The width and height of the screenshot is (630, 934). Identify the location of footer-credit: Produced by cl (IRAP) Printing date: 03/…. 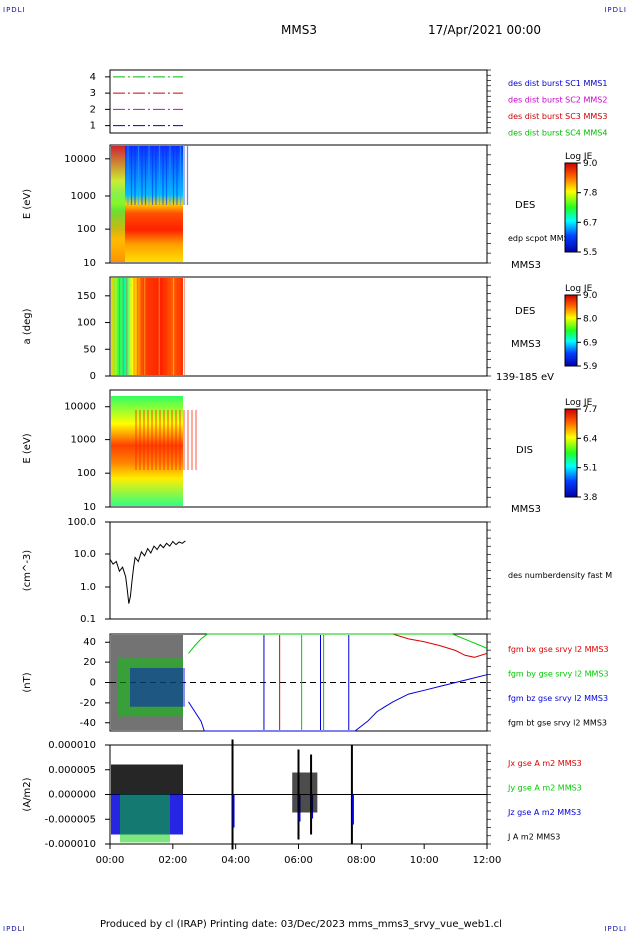
(301, 924).